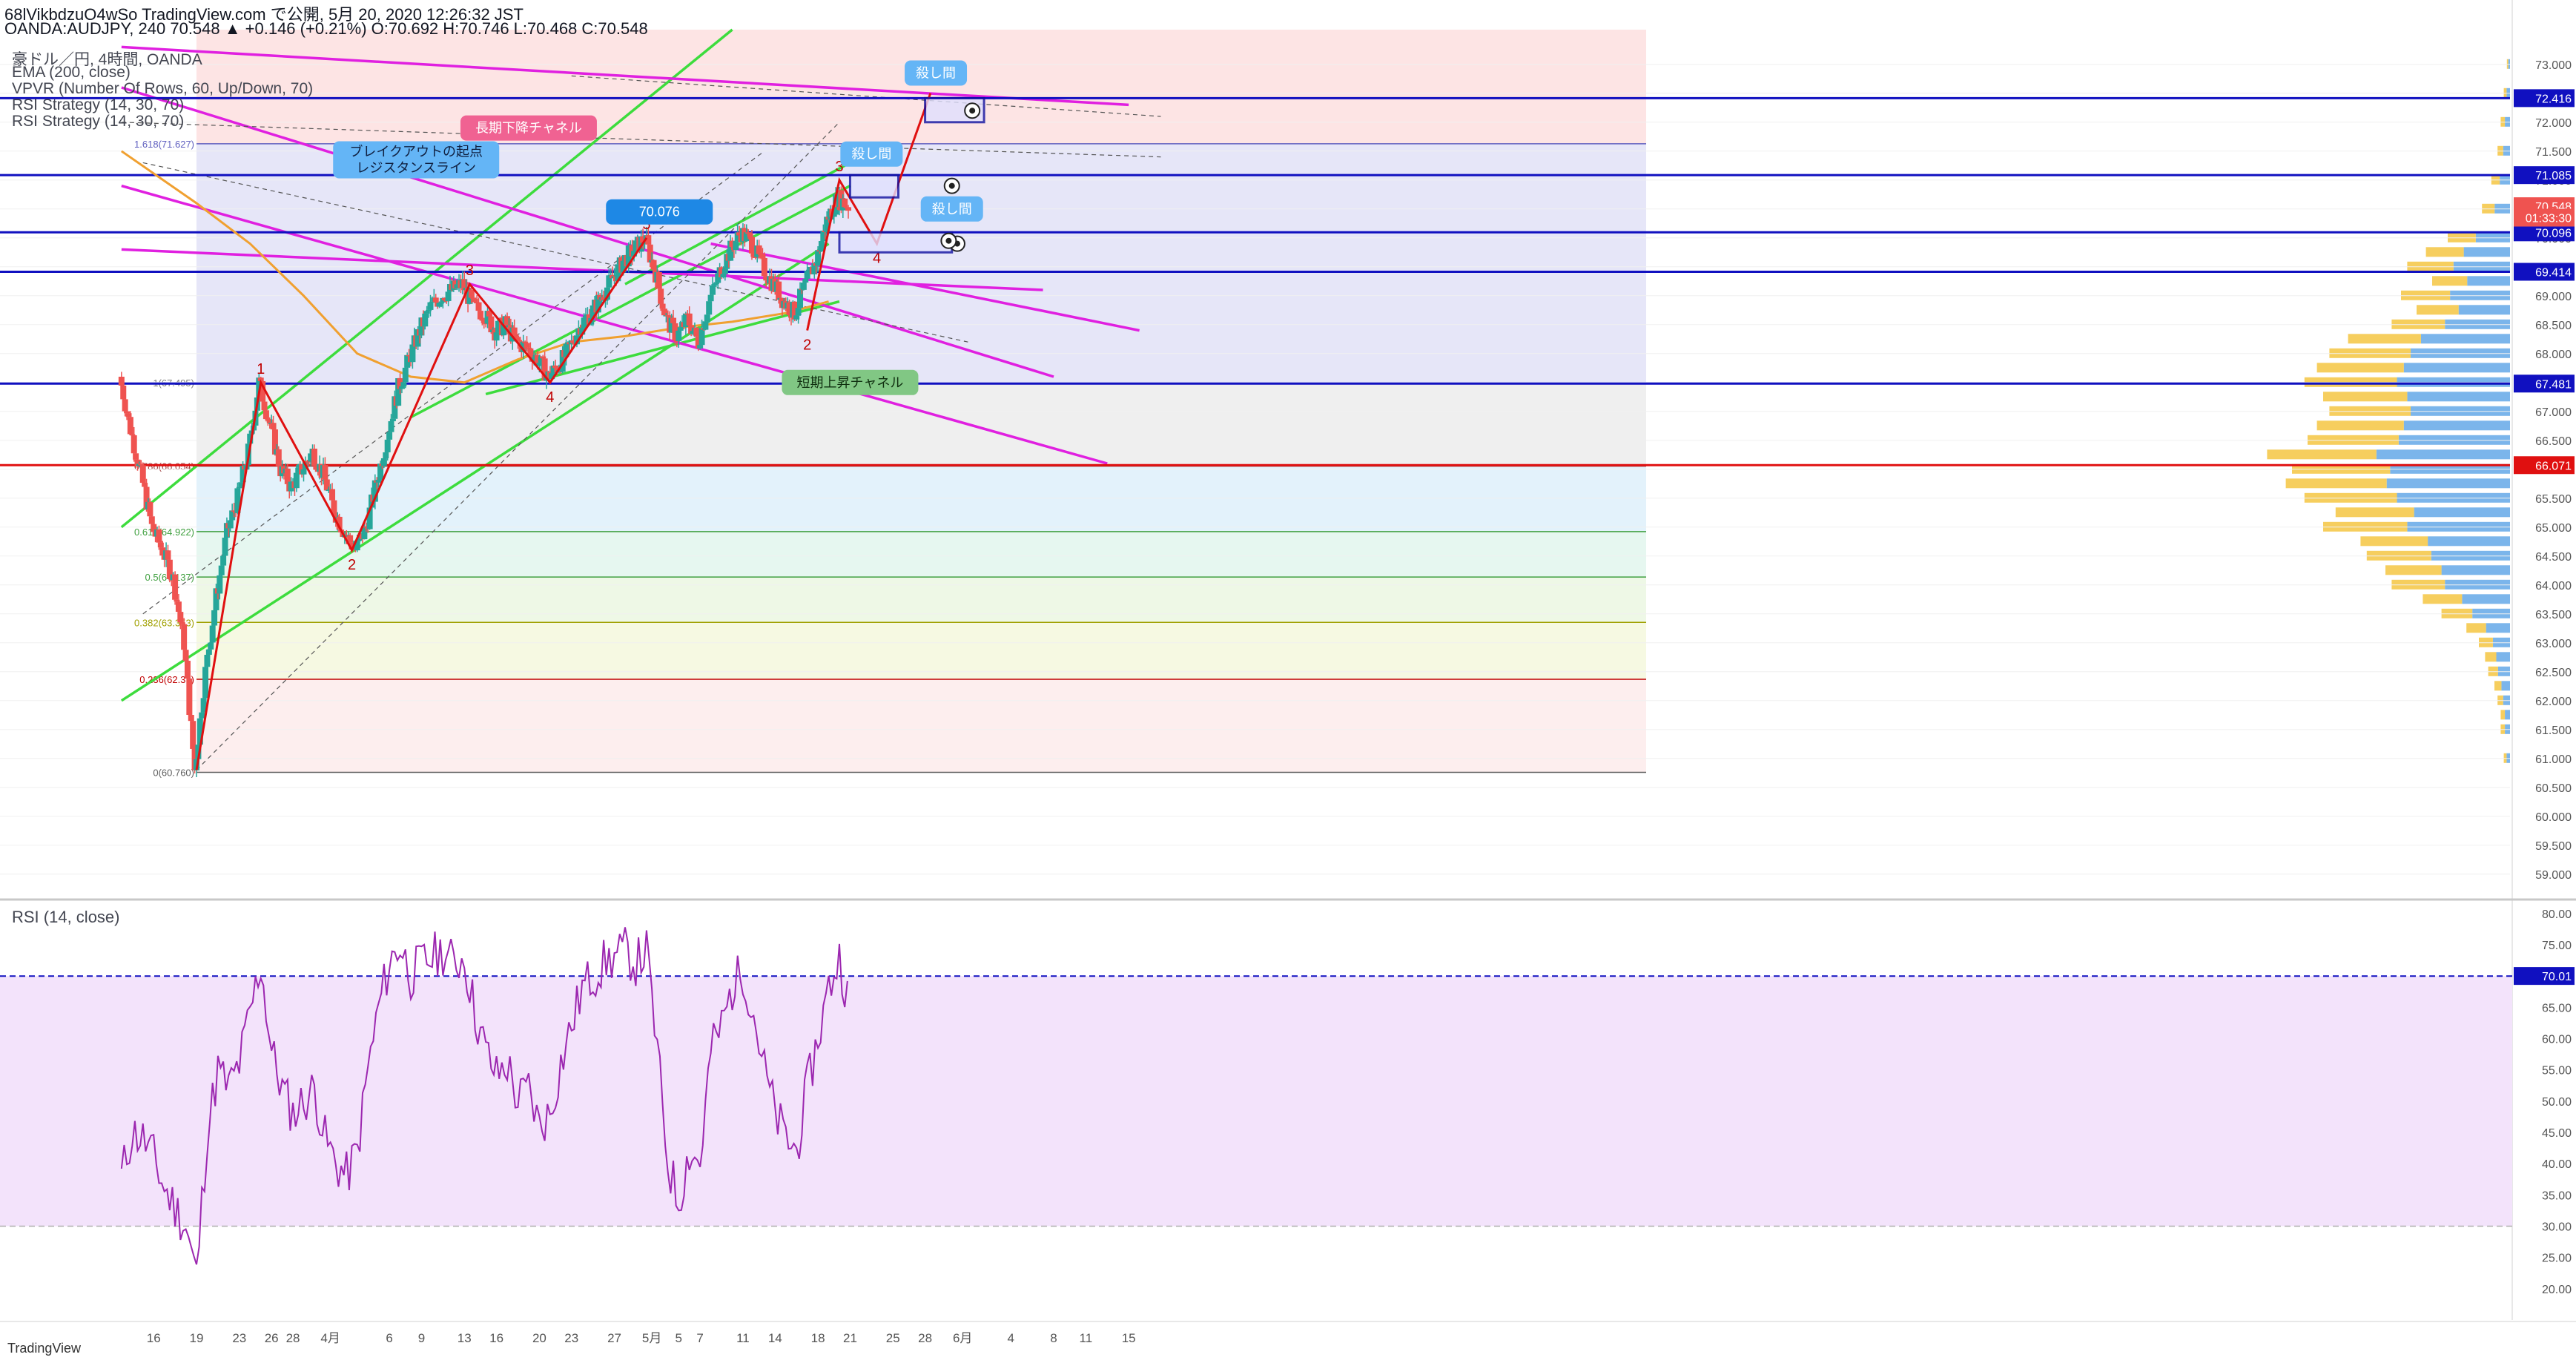 Image resolution: width=2576 pixels, height=1363 pixels. I want to click on indicator-vpvr-label: VPVR (Number Of Rows, 60, Up/Down, 70), so click(163, 88).